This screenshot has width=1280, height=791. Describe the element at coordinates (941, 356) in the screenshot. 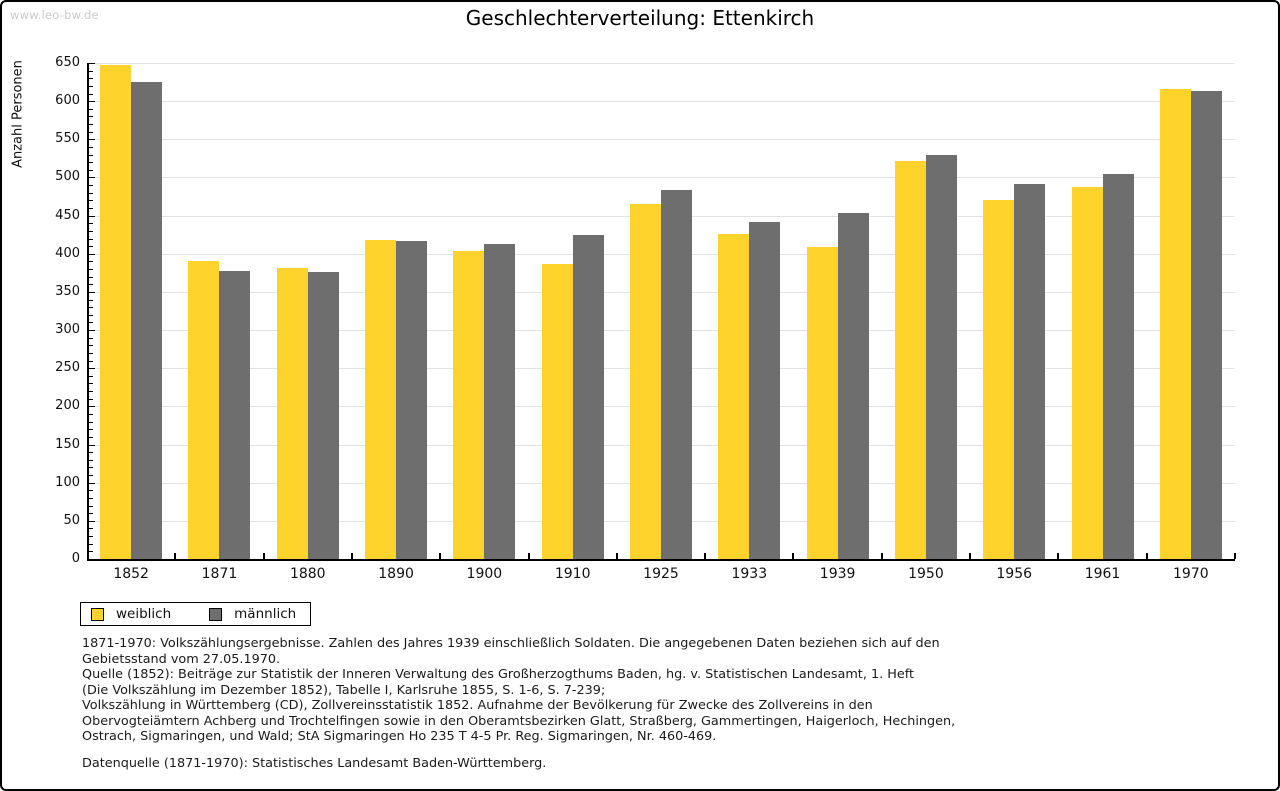

I see `bar-männlich-1950` at that location.